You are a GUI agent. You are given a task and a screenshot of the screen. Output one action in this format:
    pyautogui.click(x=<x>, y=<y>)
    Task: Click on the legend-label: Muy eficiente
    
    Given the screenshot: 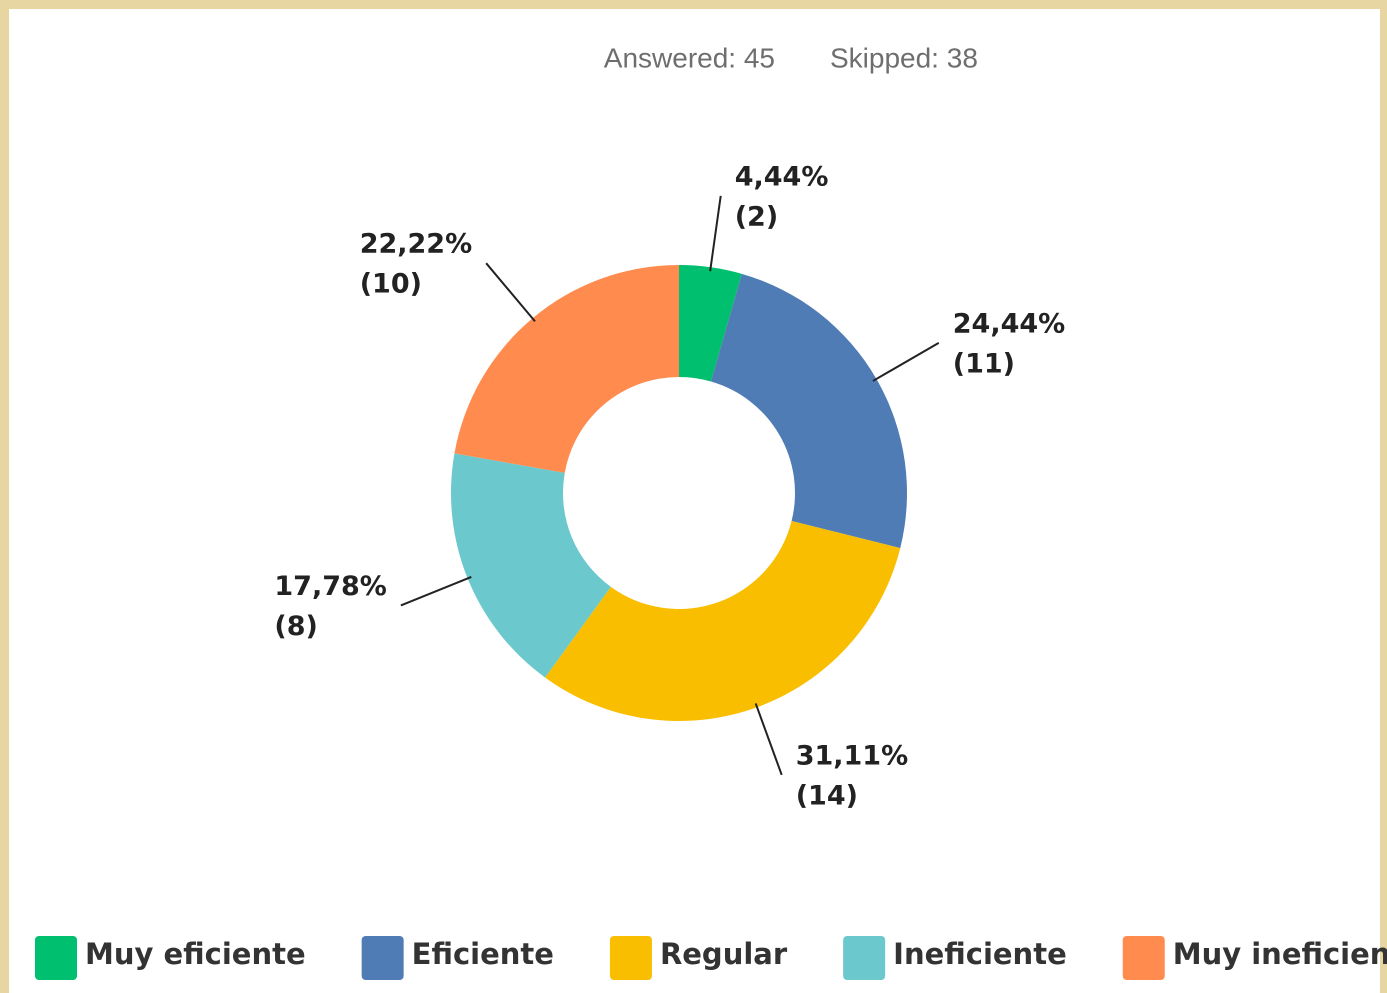 What is the action you would take?
    pyautogui.click(x=195, y=954)
    